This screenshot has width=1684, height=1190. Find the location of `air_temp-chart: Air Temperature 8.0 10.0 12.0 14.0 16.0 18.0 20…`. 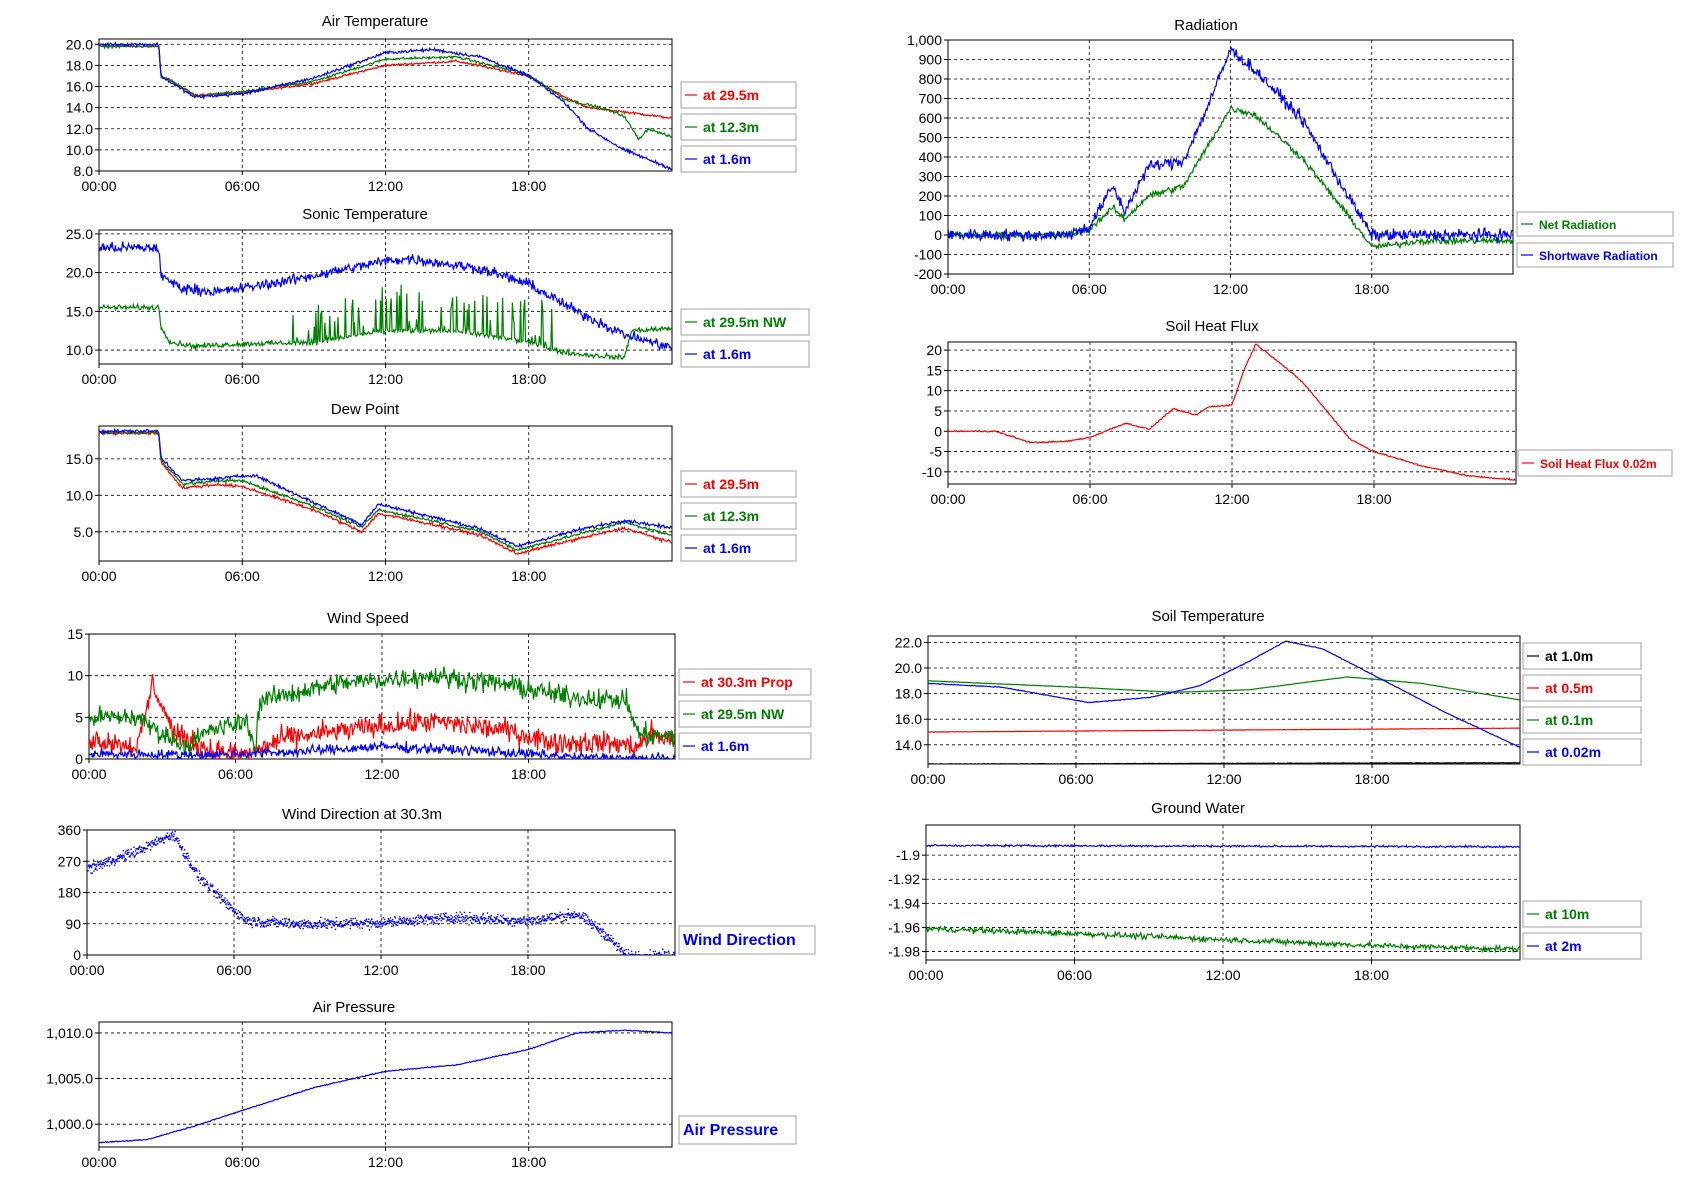

air_temp-chart: Air Temperature 8.0 10.0 12.0 14.0 16.0 18.0 20… is located at coordinates (431, 103).